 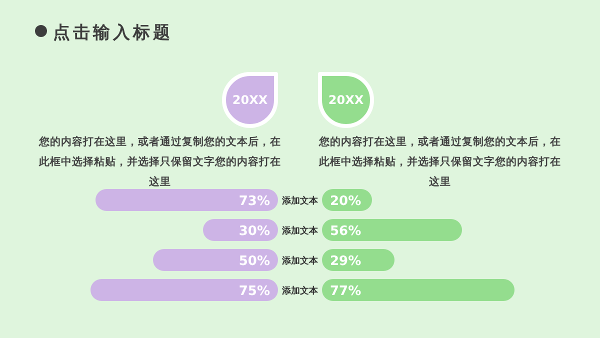 What do you see at coordinates (346, 201) in the screenshot?
I see `data-label: 20%` at bounding box center [346, 201].